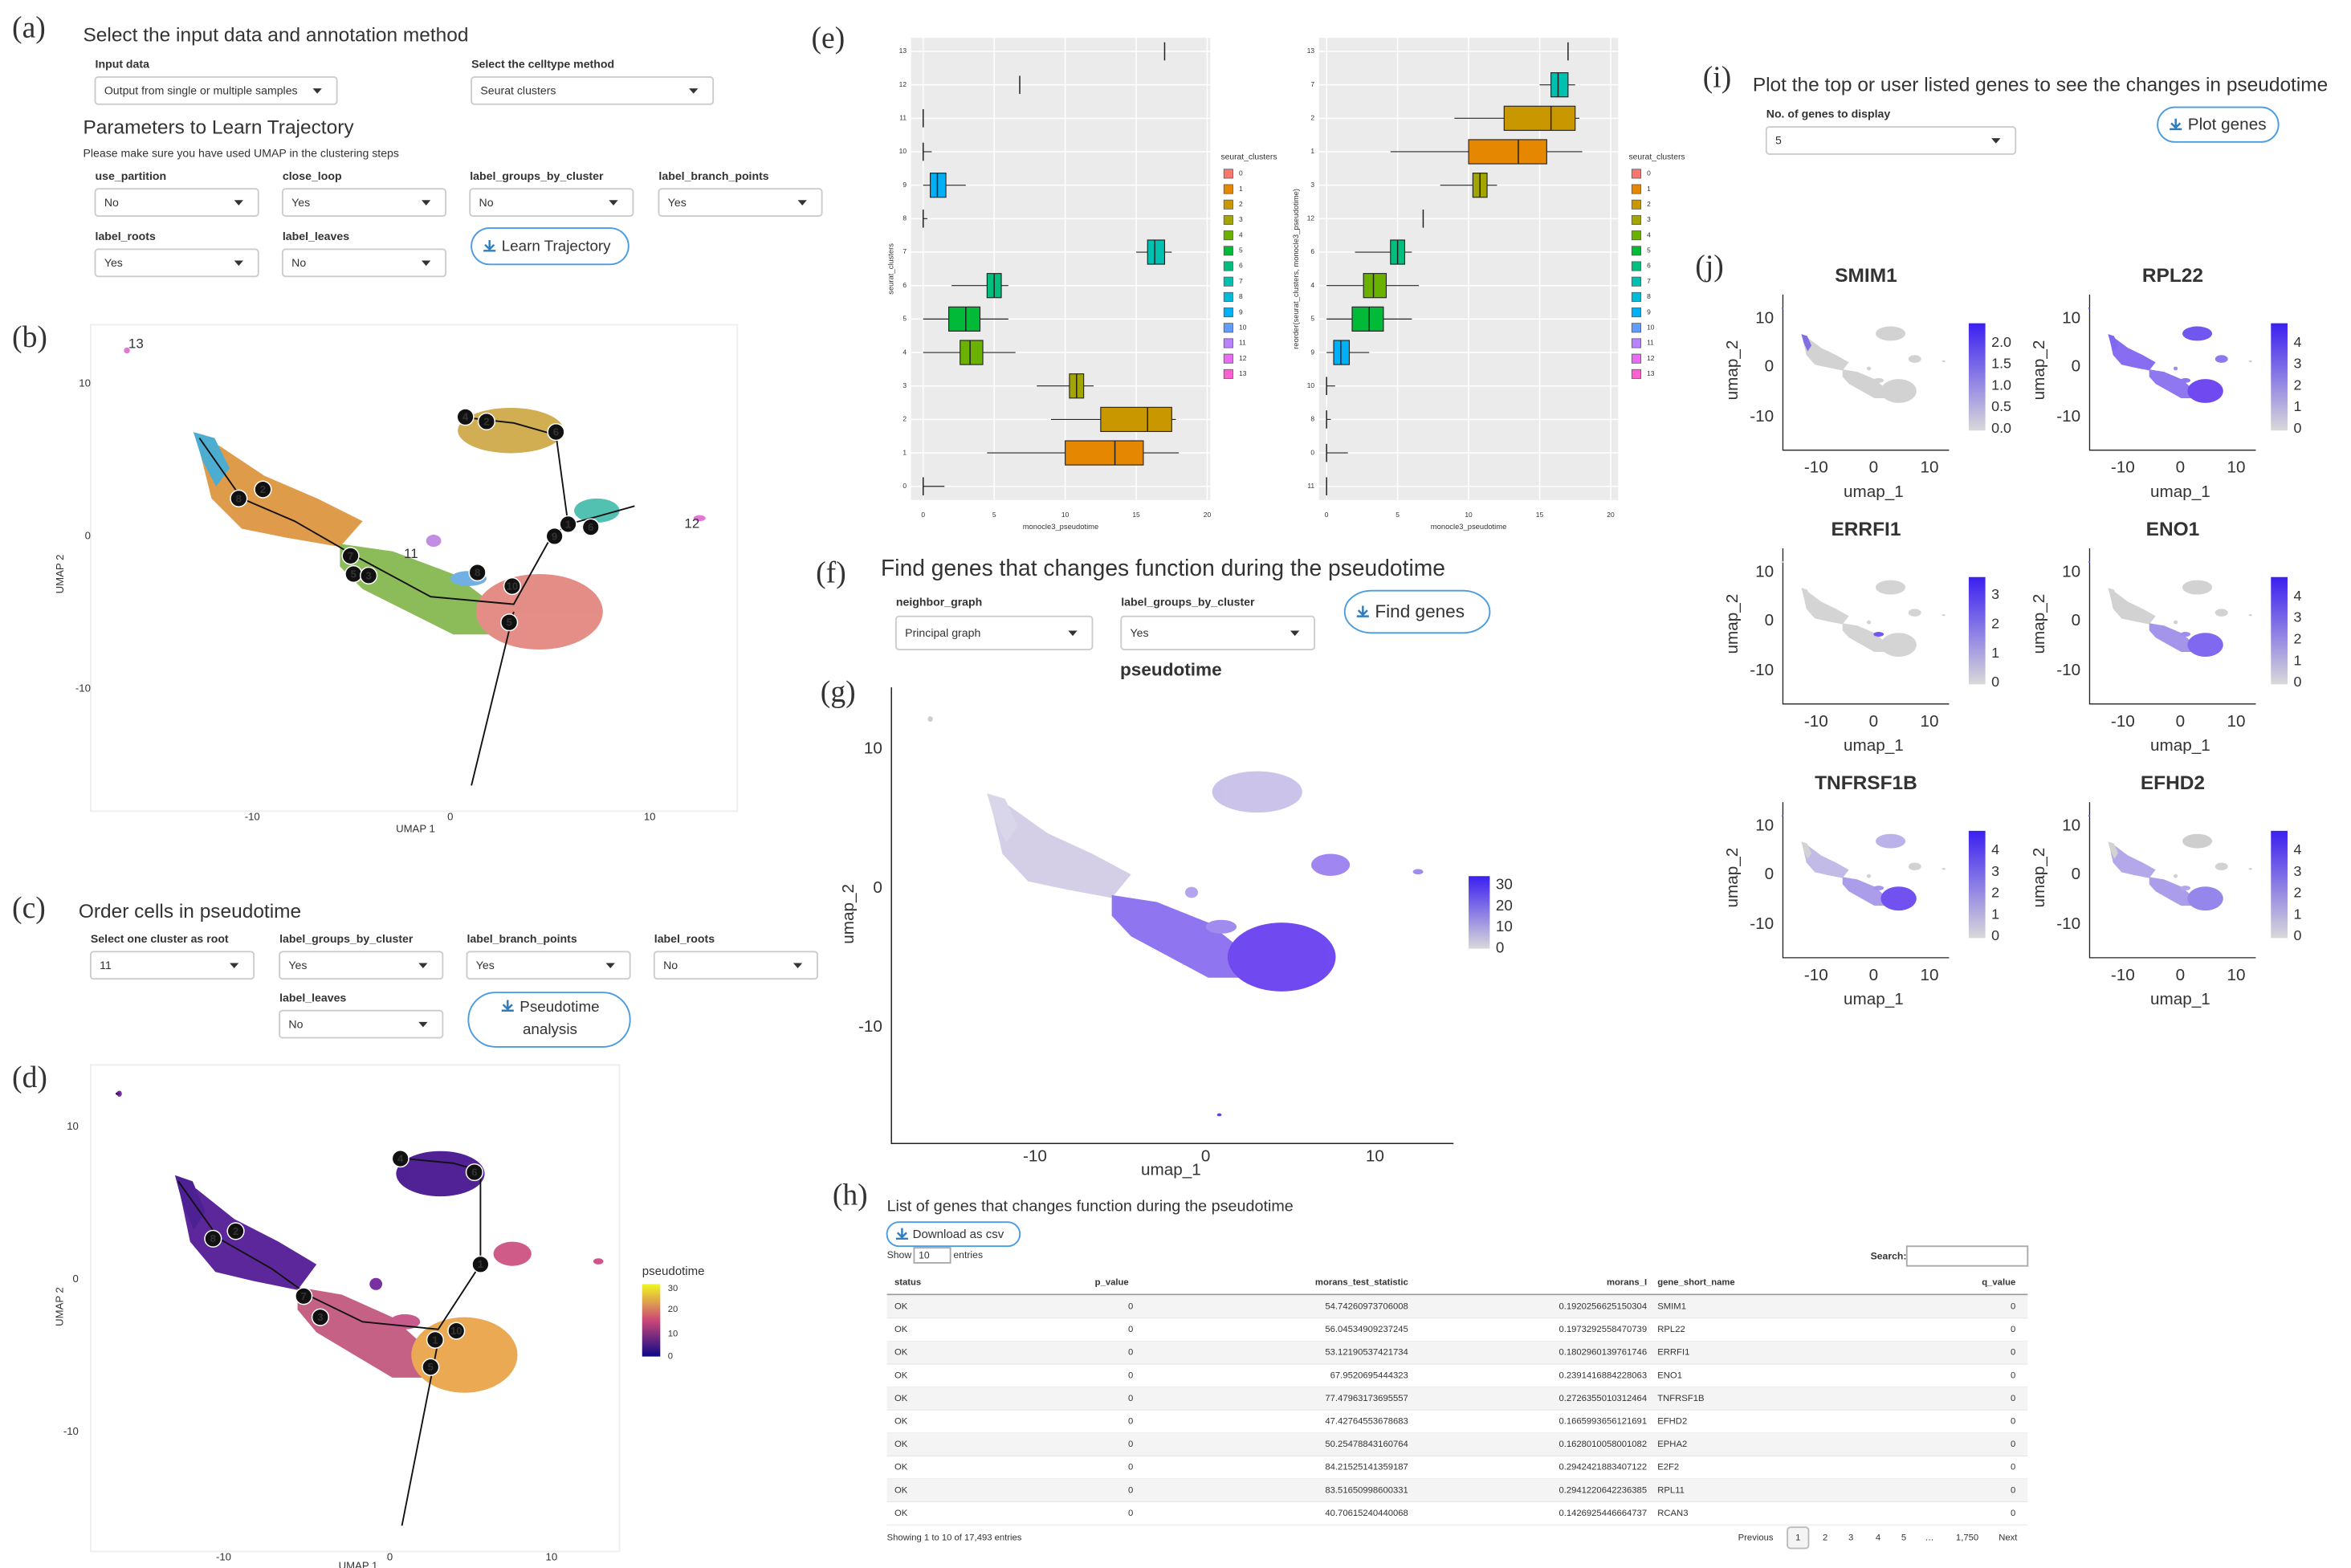 This screenshot has width=2351, height=1568. Describe the element at coordinates (1241, 250) in the screenshot. I see `legend-label: 5` at that location.